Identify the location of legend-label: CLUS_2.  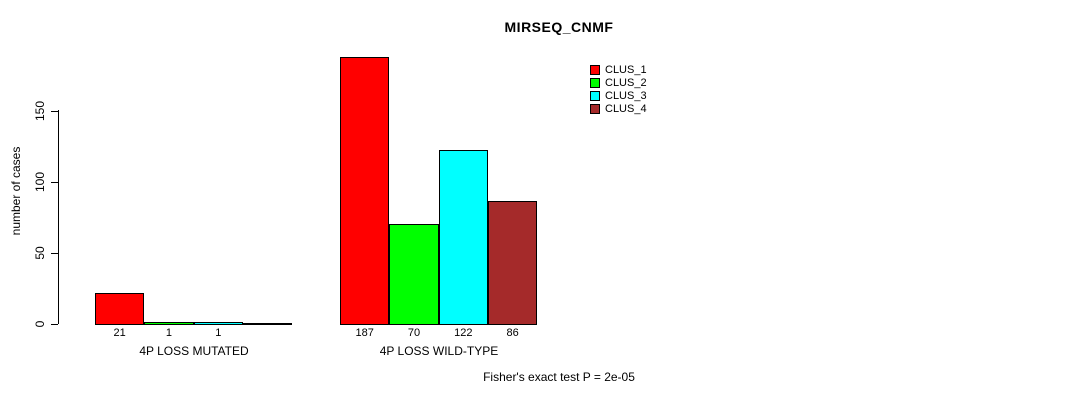
(626, 82).